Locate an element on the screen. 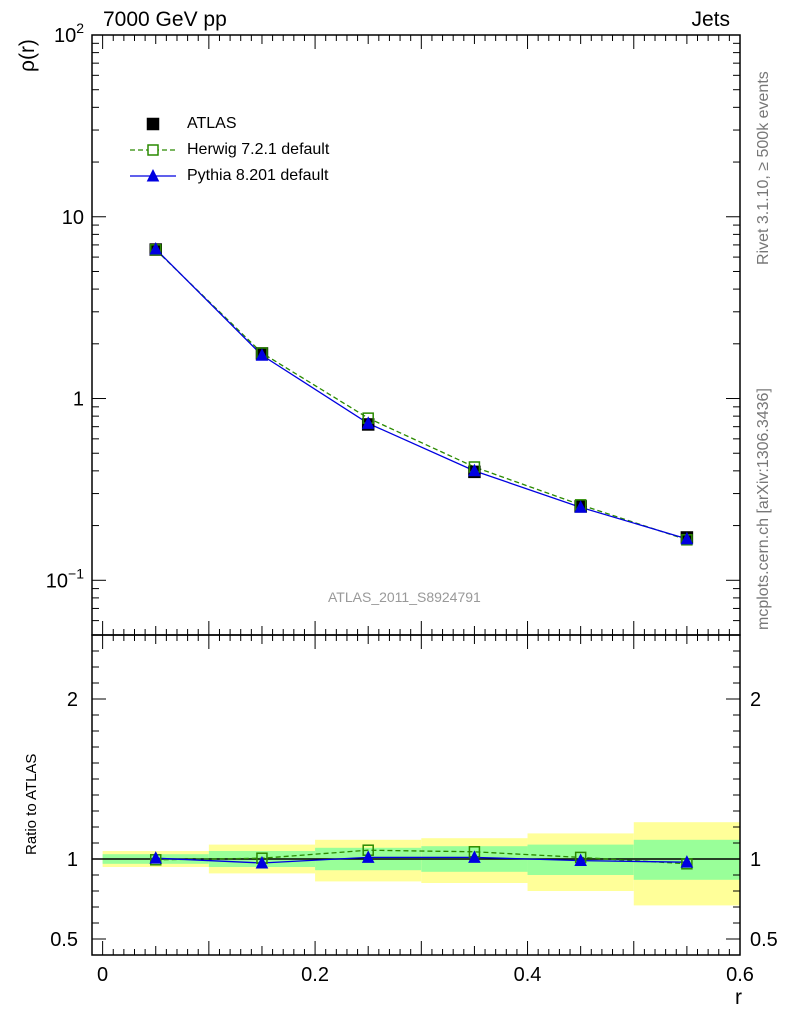  main-y-tick-label: 10⁻¹ is located at coordinates (65, 578).